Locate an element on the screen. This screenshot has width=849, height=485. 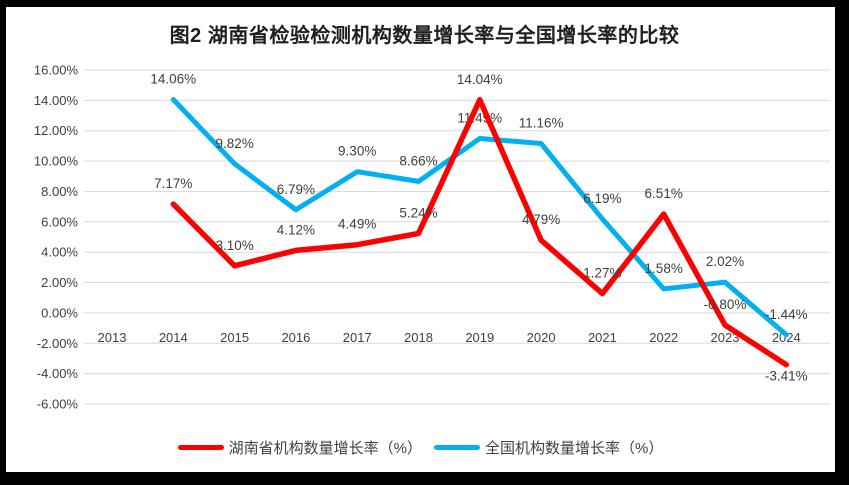
data-label-series-1: 9.82% is located at coordinates (234, 143).